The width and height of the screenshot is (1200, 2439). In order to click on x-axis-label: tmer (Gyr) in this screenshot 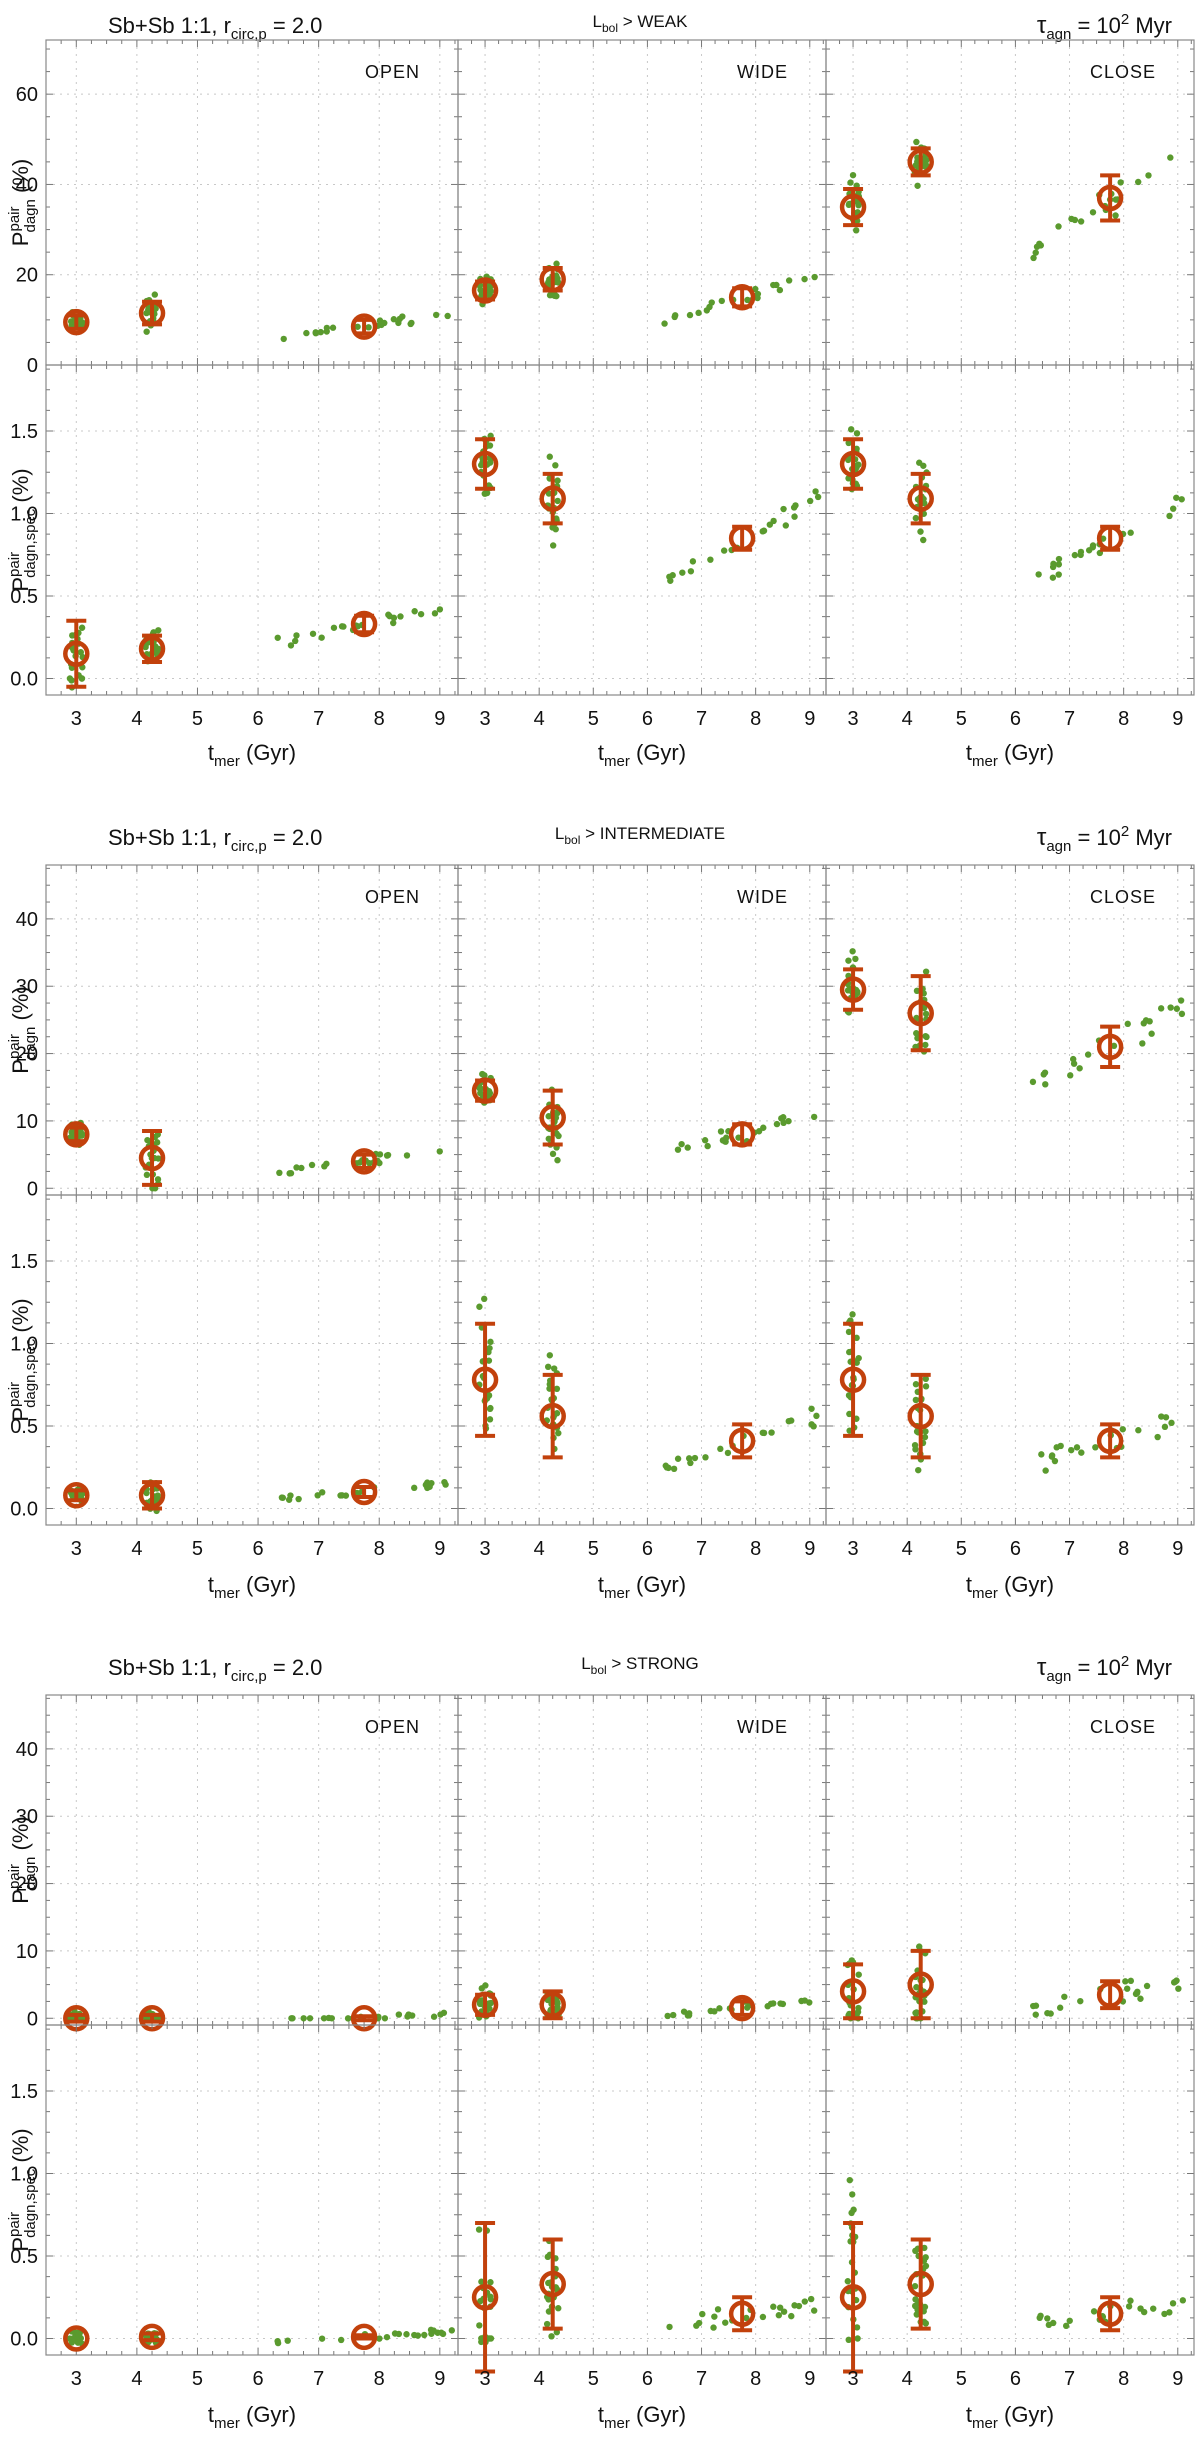, I will do `click(1010, 1587)`.